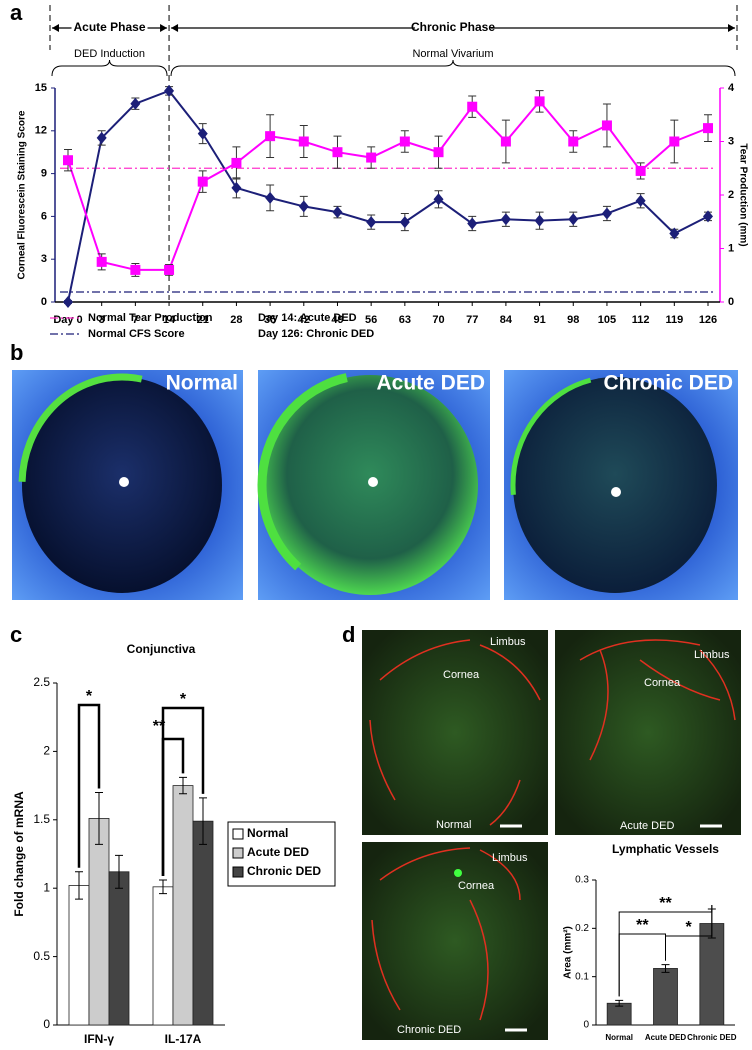 This screenshot has height=1050, width=752. I want to click on y-tick-label: 15, so click(41, 88).